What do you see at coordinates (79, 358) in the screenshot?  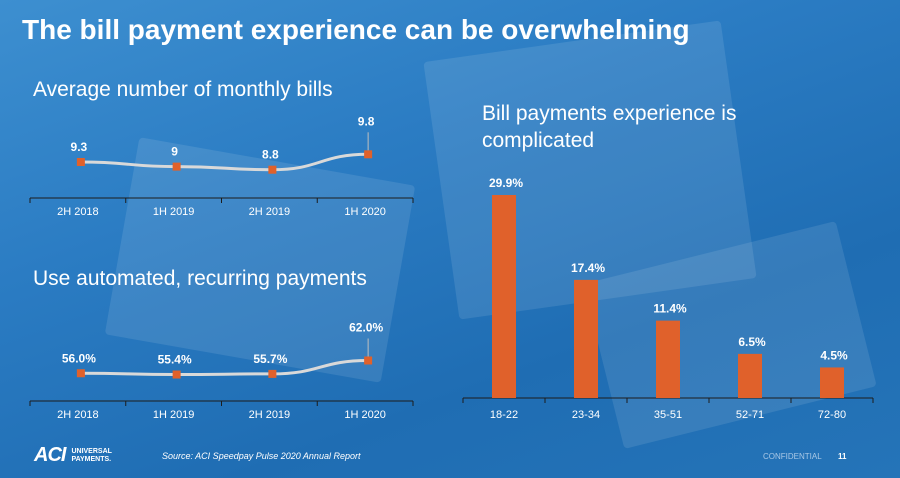 I see `data-label: 56.0%` at bounding box center [79, 358].